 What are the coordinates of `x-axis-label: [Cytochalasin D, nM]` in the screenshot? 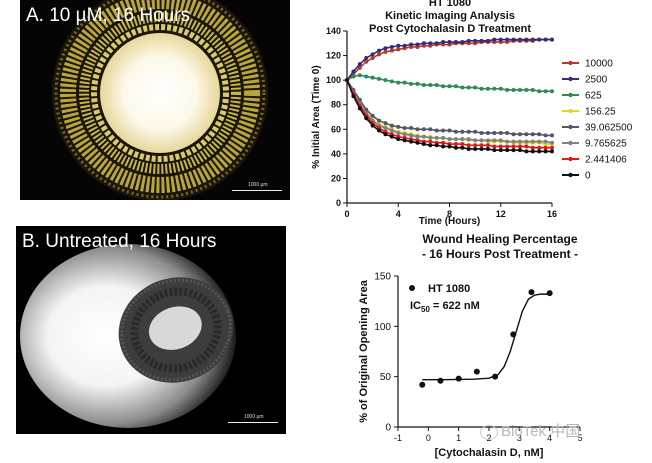 It's located at (489, 453).